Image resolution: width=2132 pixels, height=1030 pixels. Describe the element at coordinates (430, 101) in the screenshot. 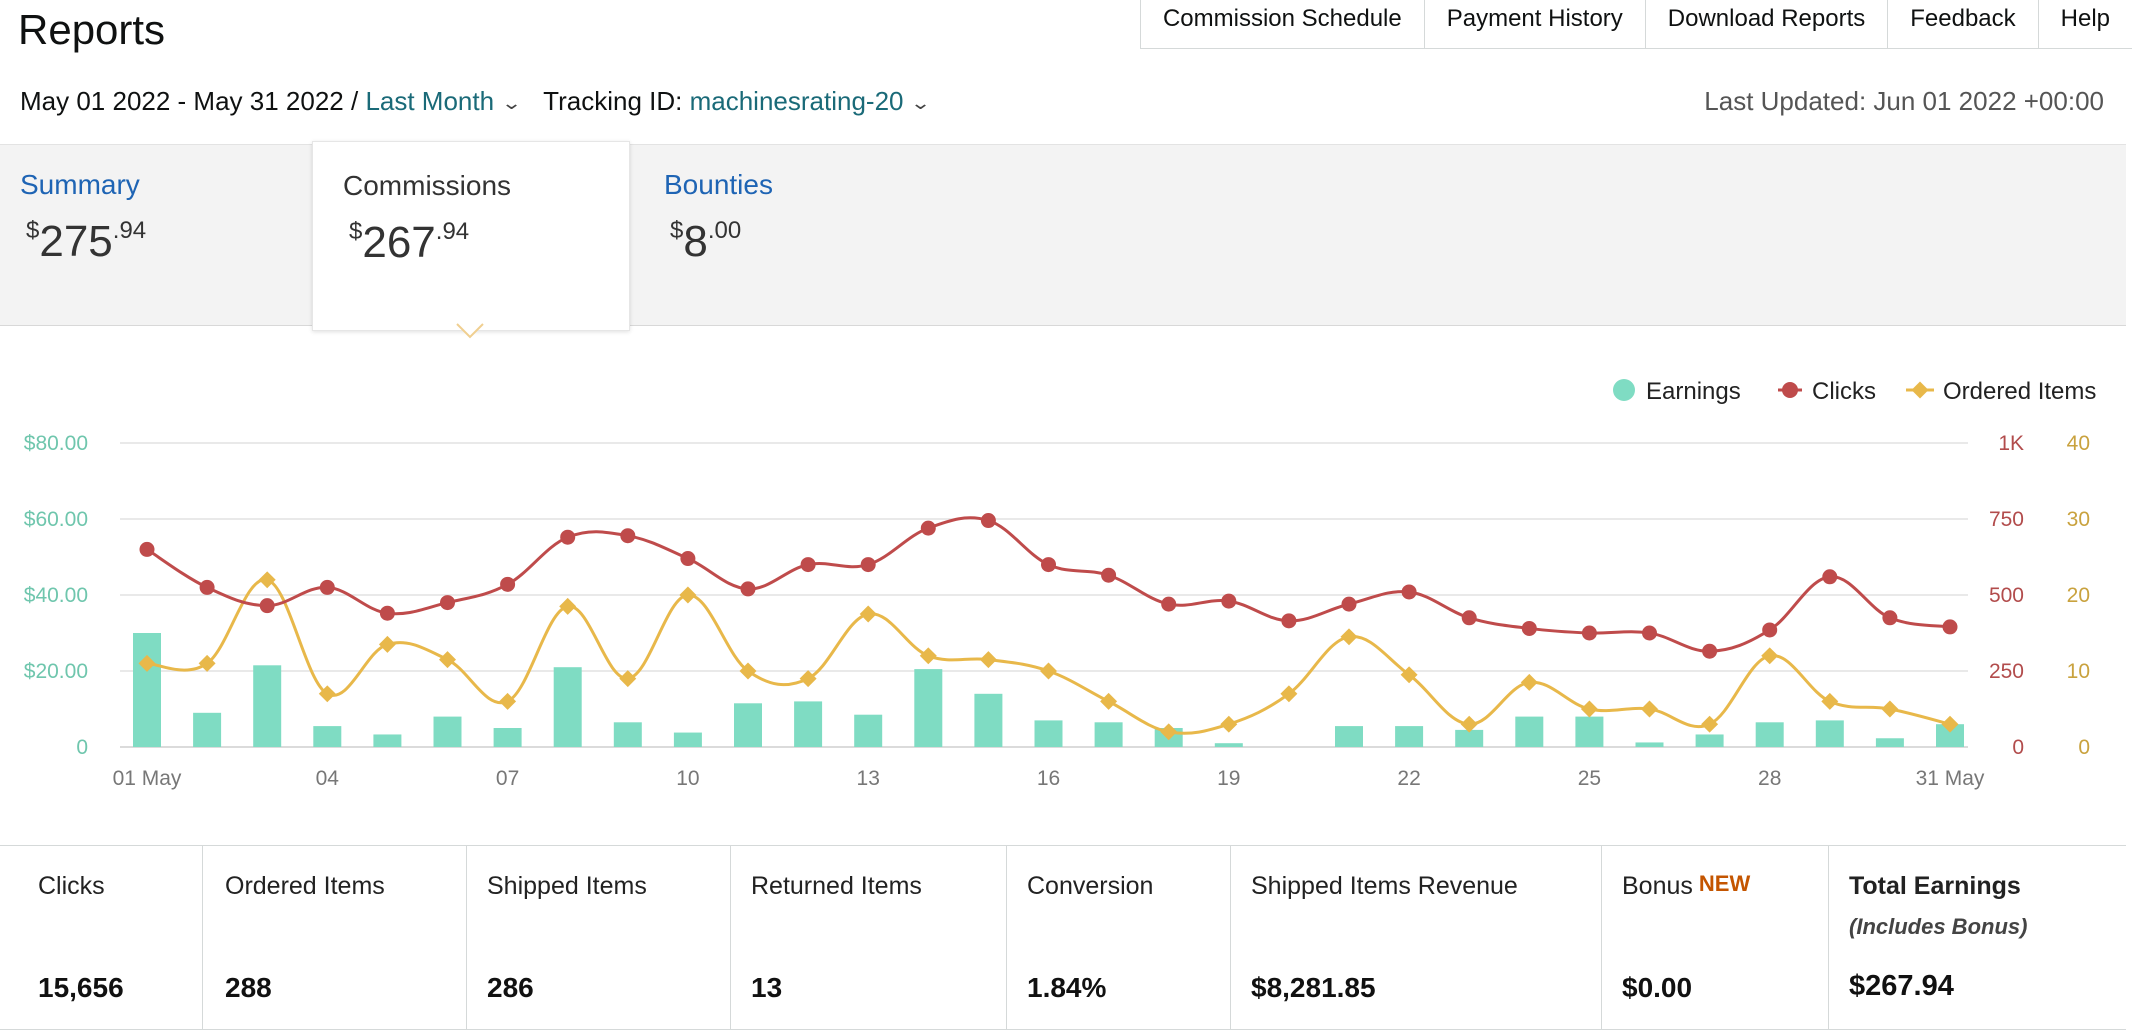

I see `period-dropdown: Last Month` at that location.